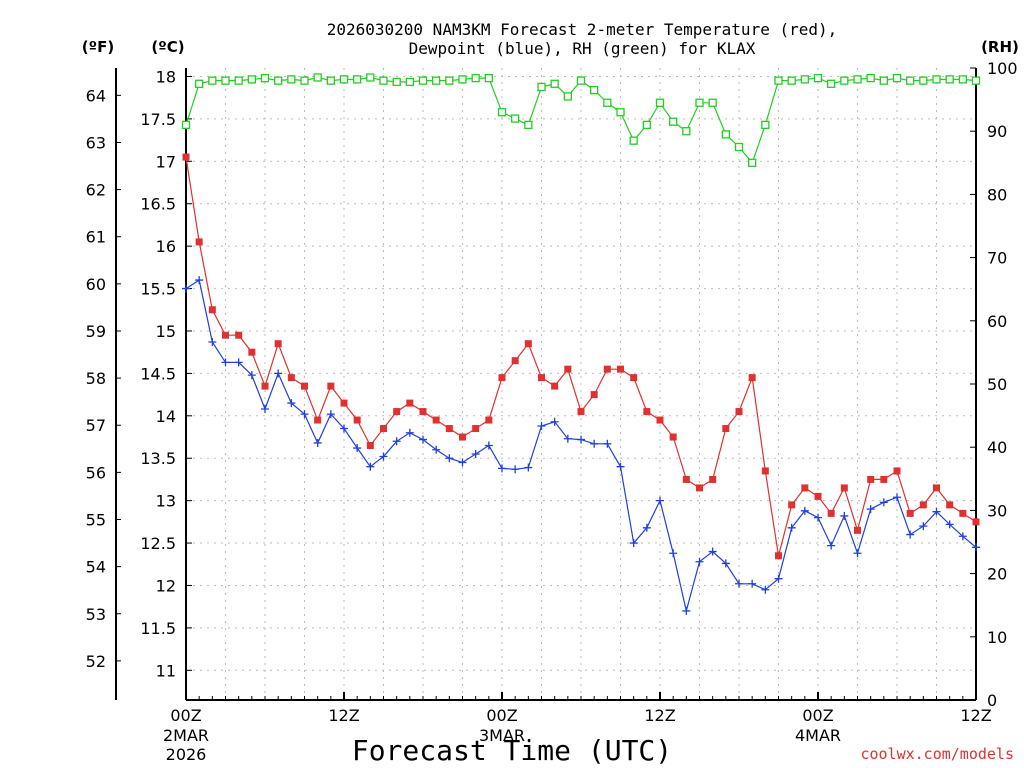 The image size is (1024, 768). I want to click on celsius-tick-label: 15.5, so click(158, 289).